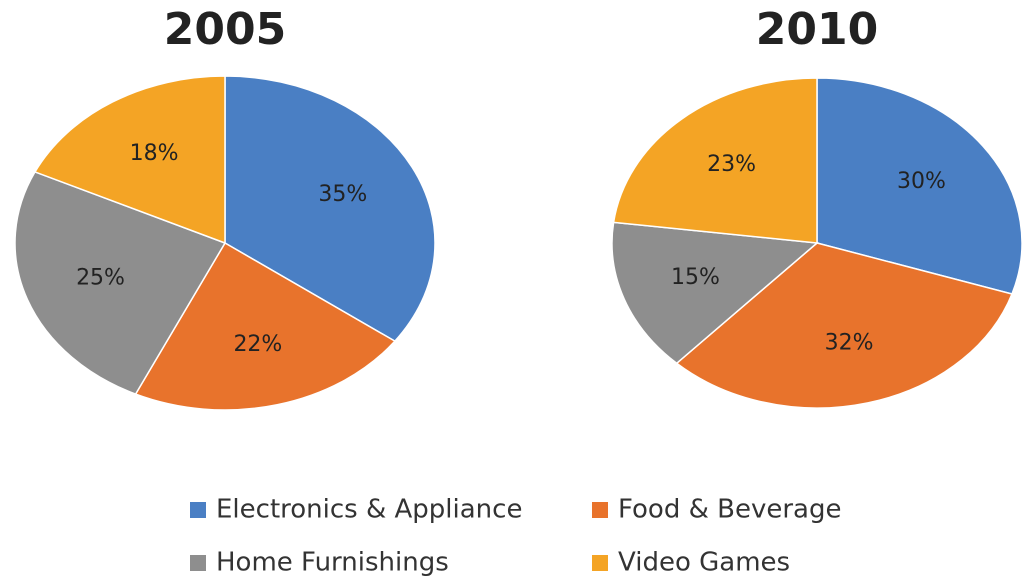 The image size is (1022, 580). What do you see at coordinates (100, 278) in the screenshot?
I see `data-label: 25%` at bounding box center [100, 278].